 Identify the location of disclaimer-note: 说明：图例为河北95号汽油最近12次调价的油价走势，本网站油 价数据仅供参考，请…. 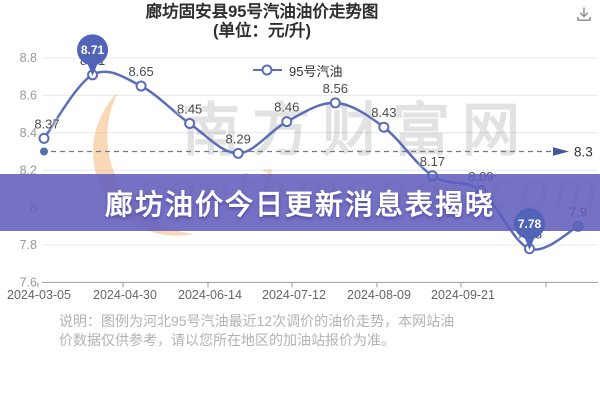
(266, 331).